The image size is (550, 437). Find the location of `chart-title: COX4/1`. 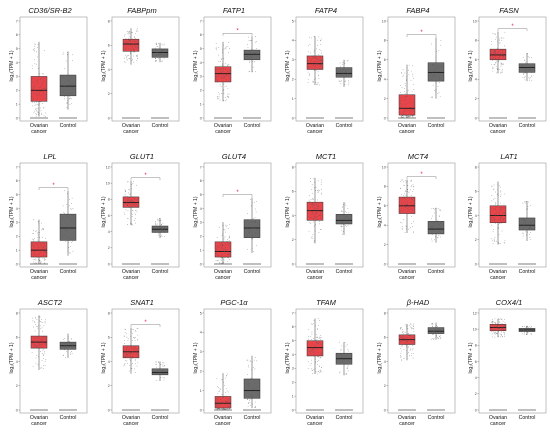

chart-title: COX4/1 is located at coordinates (509, 302).